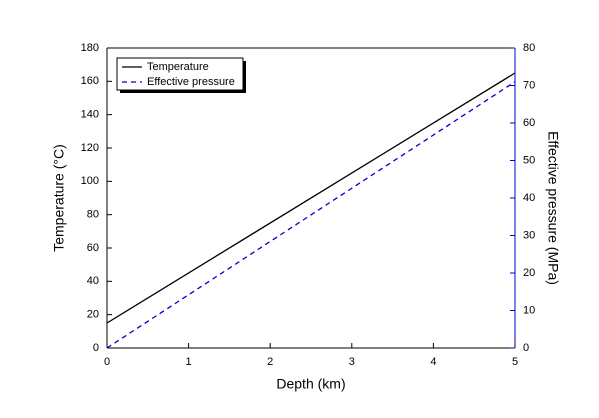  What do you see at coordinates (90, 181) in the screenshot?
I see `y-tick-label: 100` at bounding box center [90, 181].